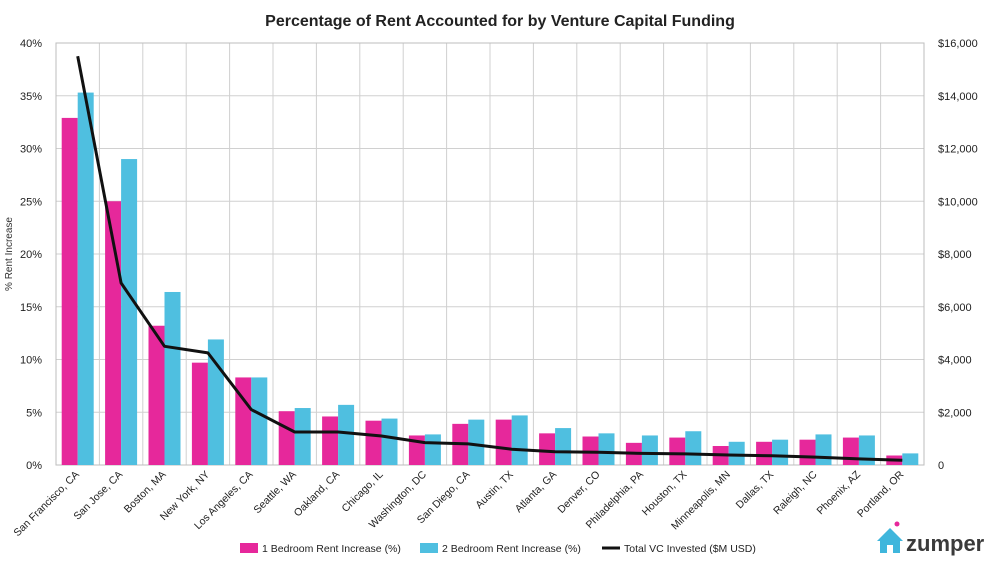  Describe the element at coordinates (941, 466) in the screenshot. I see `y2-tick-label: 0` at that location.